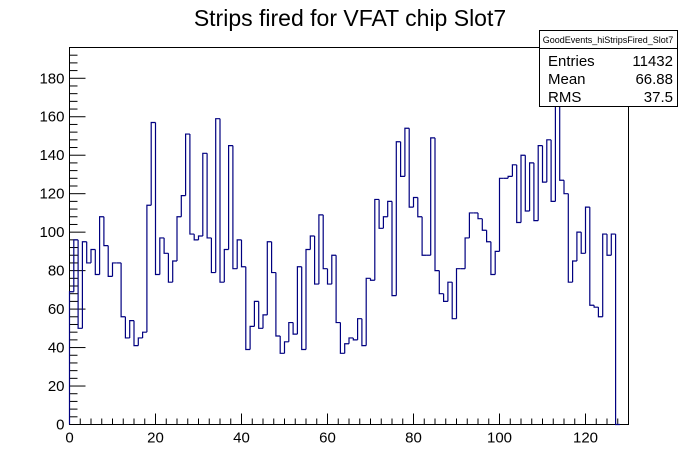 The width and height of the screenshot is (696, 472). I want to click on stats-mean-value: 66.88, so click(654, 79).